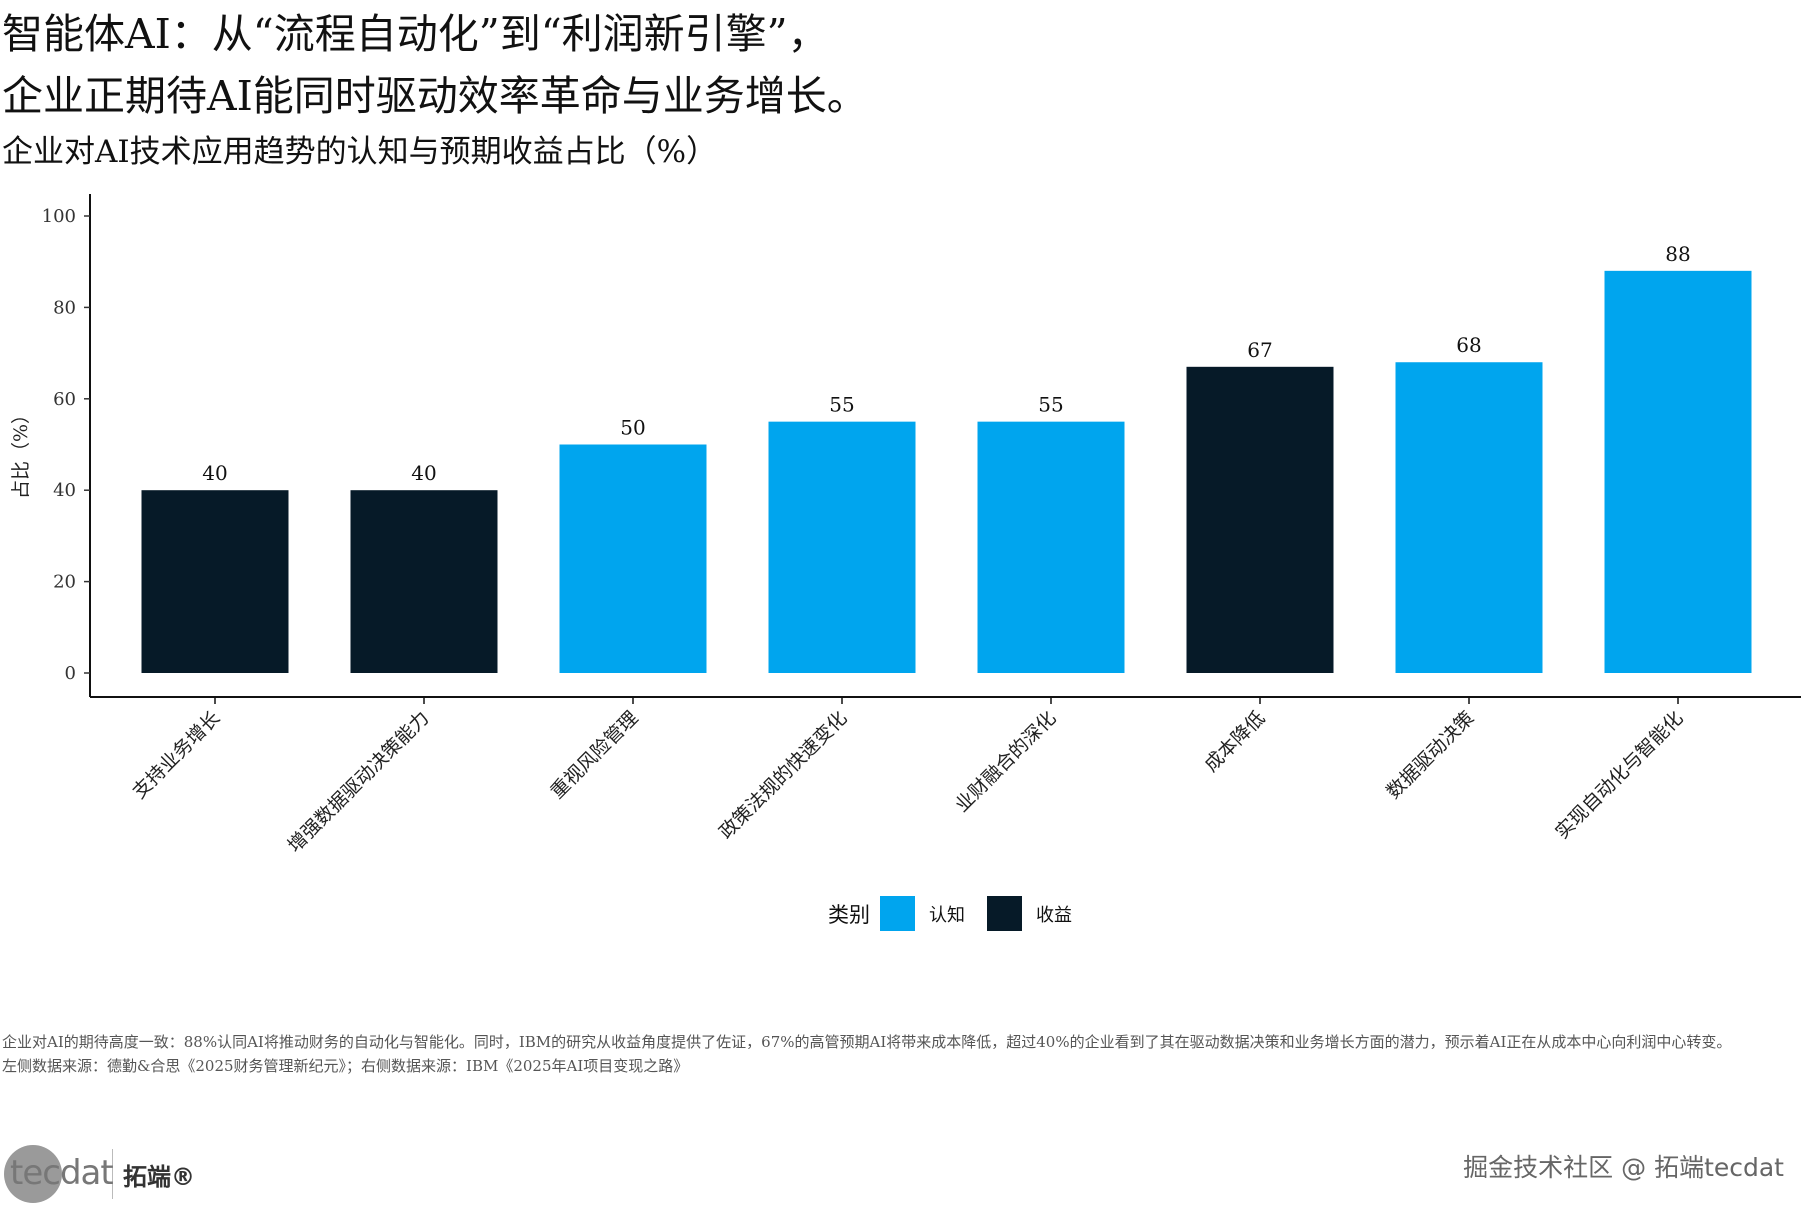  I want to click on y-tick-label: 0, so click(70, 673).